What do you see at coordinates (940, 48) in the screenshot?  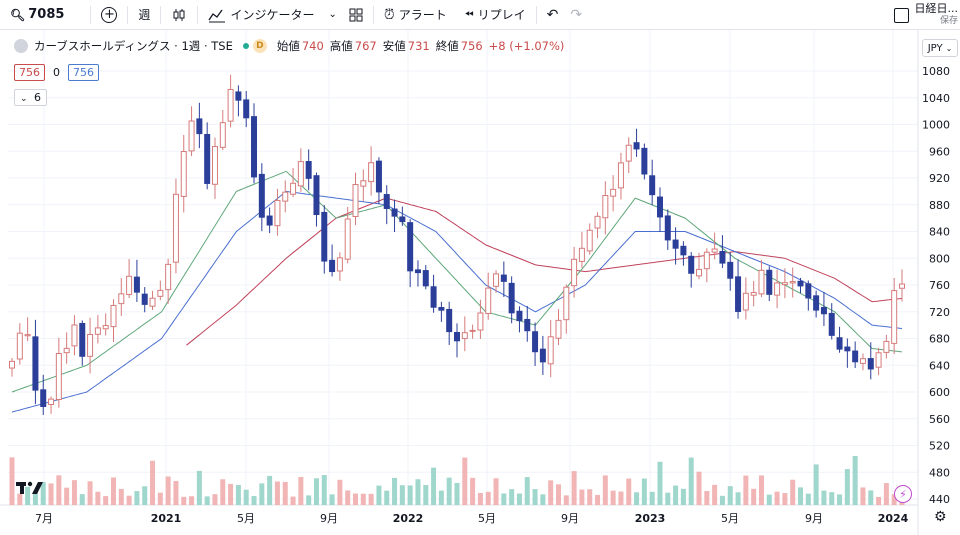 I see `currency-selector: JPY ⌄` at bounding box center [940, 48].